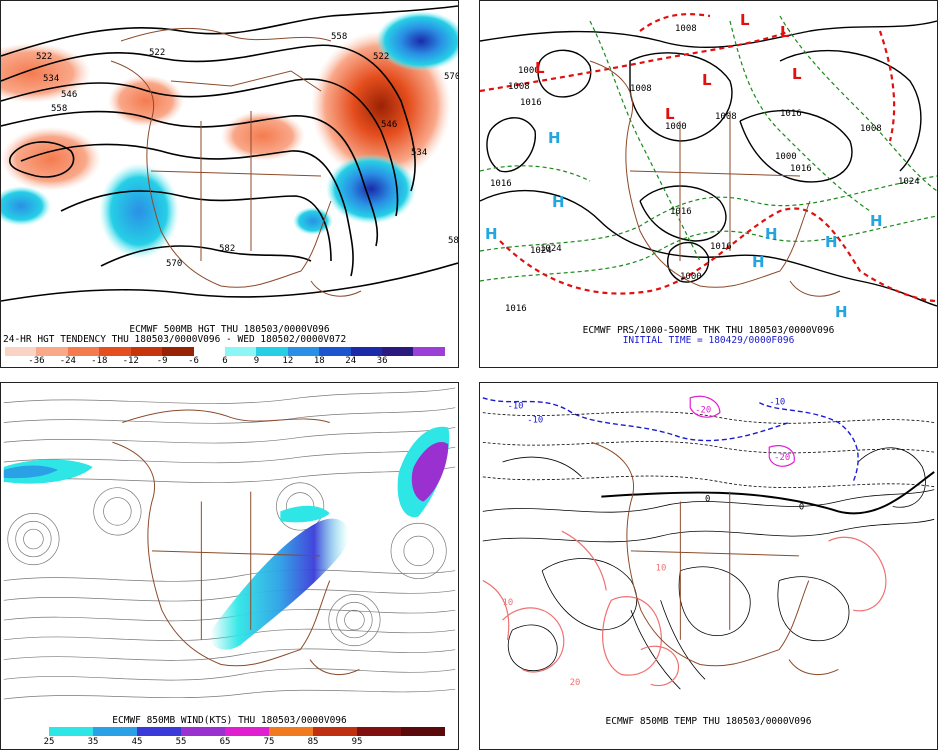  Describe the element at coordinates (288, 361) in the screenshot. I see `colorbar-tick-label: 12` at that location.